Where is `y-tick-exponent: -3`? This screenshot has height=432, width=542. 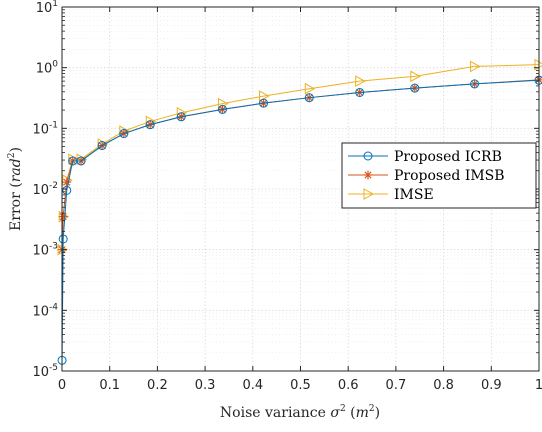 y-tick-exponent: -3 is located at coordinates (53, 247).